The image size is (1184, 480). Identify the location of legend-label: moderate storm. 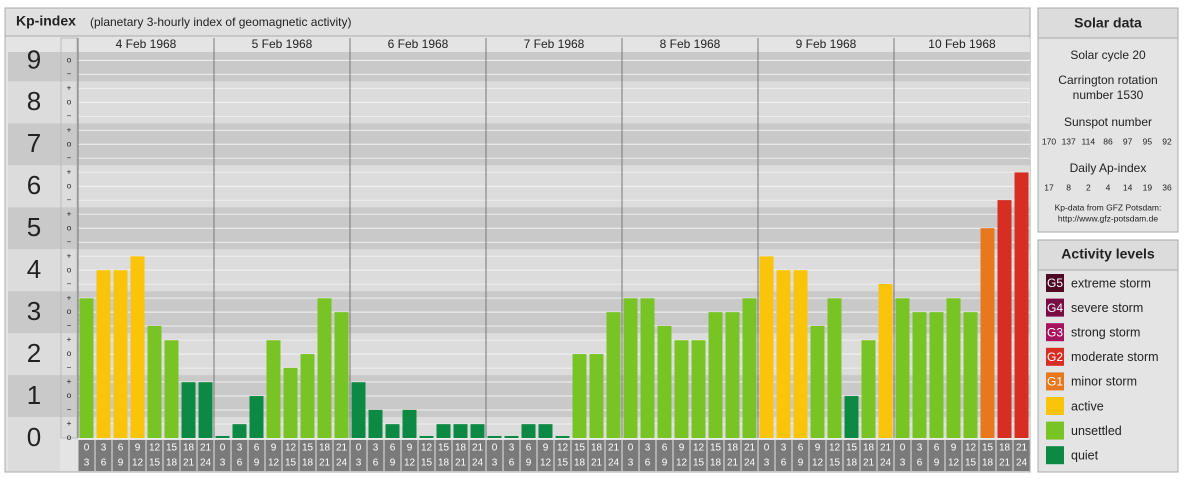
(1115, 357).